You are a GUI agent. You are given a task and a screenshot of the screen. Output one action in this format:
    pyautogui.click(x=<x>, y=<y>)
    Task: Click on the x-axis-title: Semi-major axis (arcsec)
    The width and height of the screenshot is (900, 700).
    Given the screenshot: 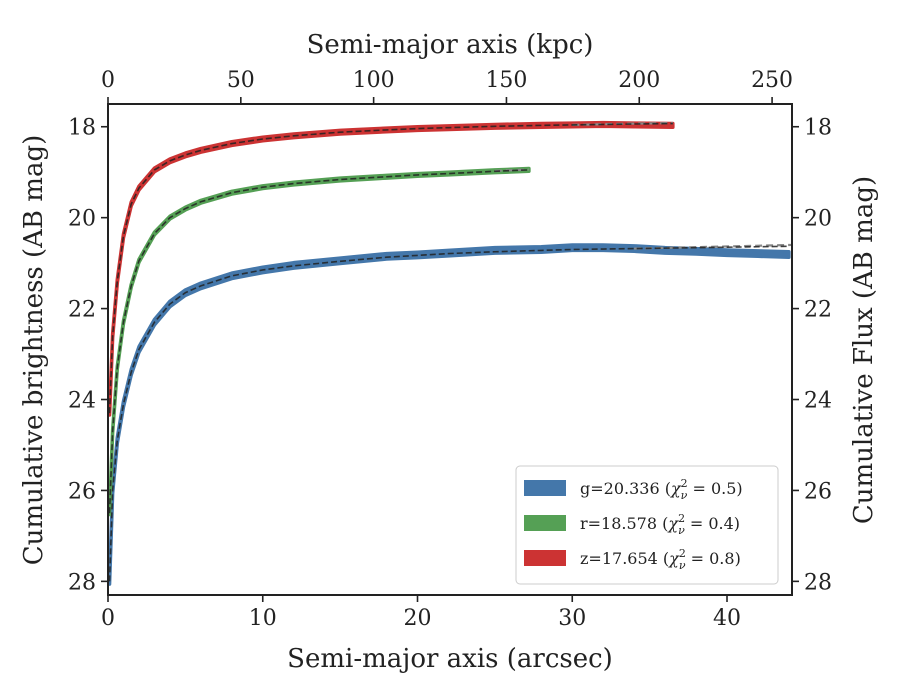 What is the action you would take?
    pyautogui.click(x=450, y=659)
    